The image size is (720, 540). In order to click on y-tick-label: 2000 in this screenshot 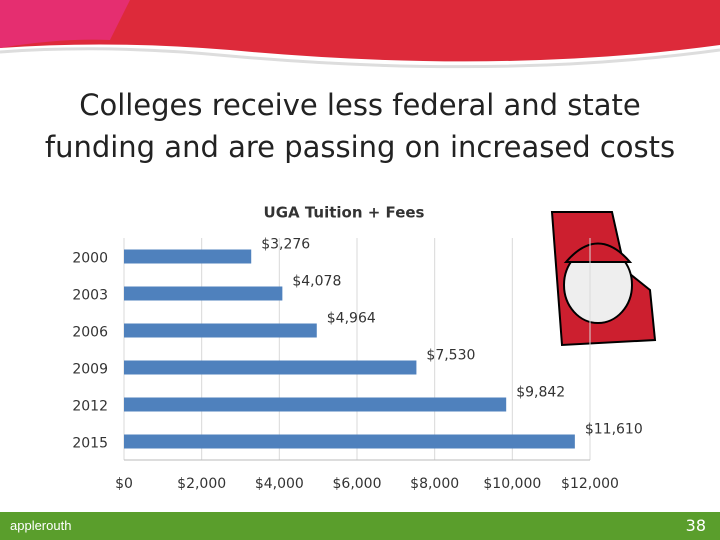, I will do `click(90, 259)`.